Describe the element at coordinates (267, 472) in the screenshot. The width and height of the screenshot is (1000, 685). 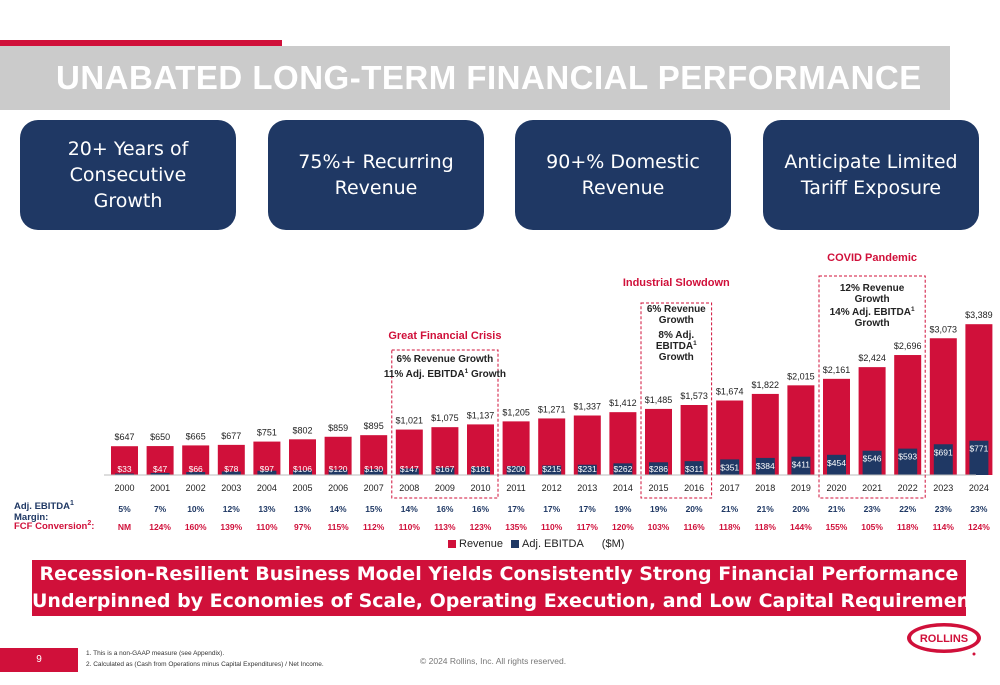
I see `ebitda-bar-2004` at that location.